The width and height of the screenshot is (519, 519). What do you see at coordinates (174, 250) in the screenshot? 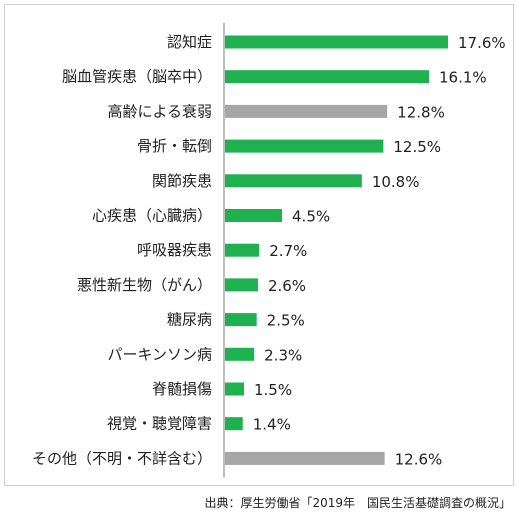
I see `category-label: 呼吸器疾患` at bounding box center [174, 250].